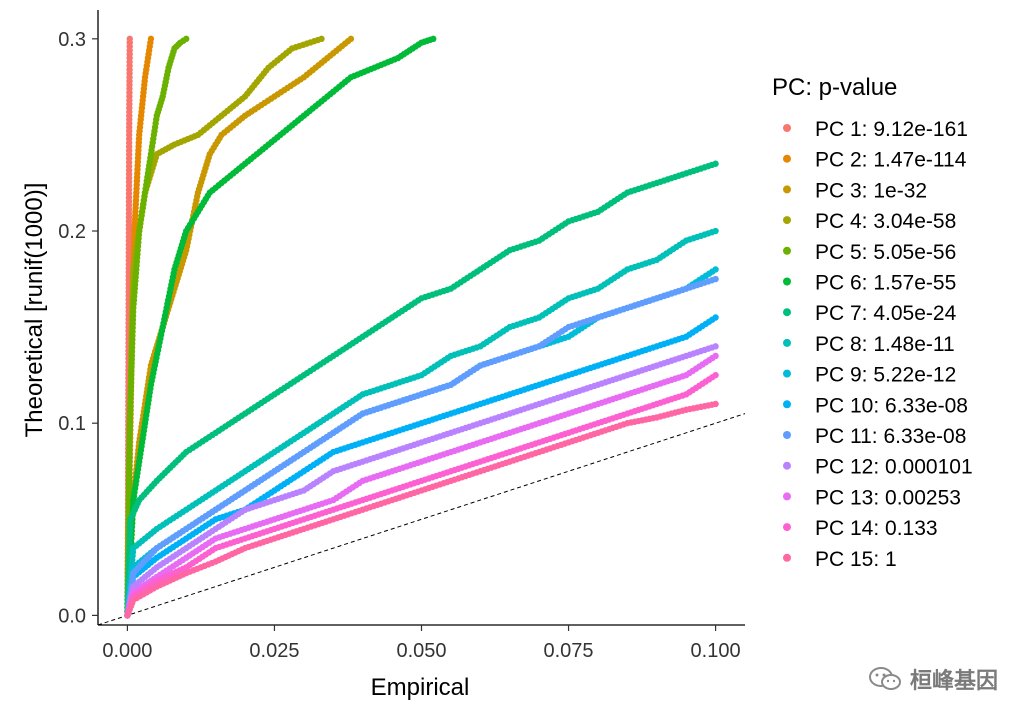  I want to click on legend-label: PC 2: 1.47e-114, so click(891, 160).